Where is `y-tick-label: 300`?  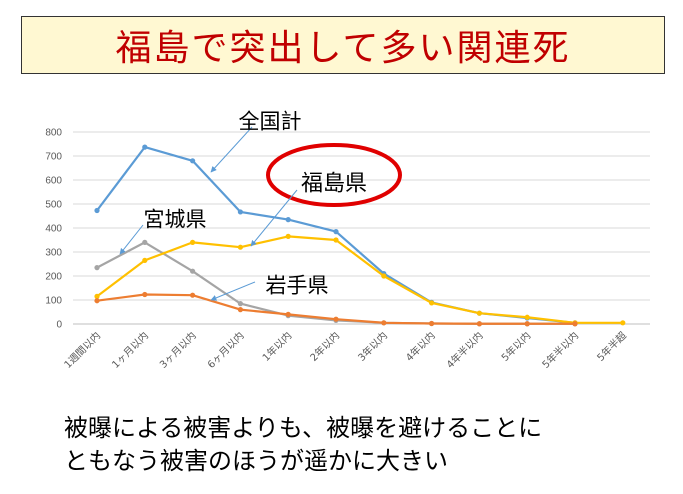
y-tick-label: 300 is located at coordinates (53, 253).